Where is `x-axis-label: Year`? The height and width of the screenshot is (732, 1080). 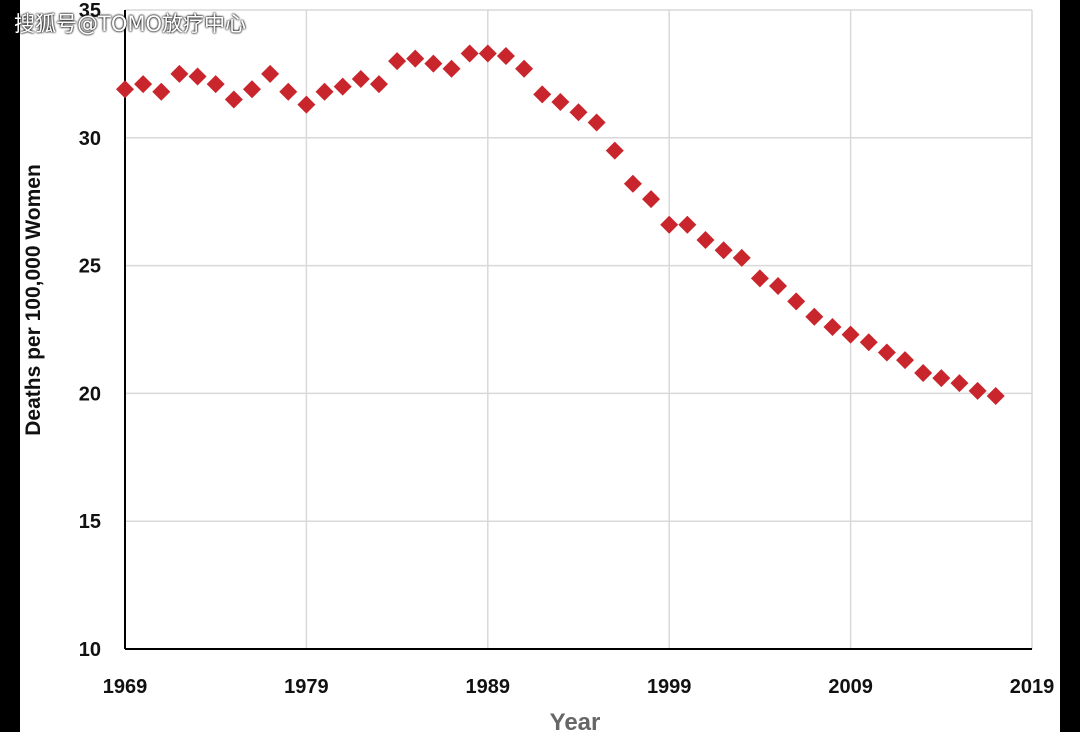
x-axis-label: Year is located at coordinates (575, 720).